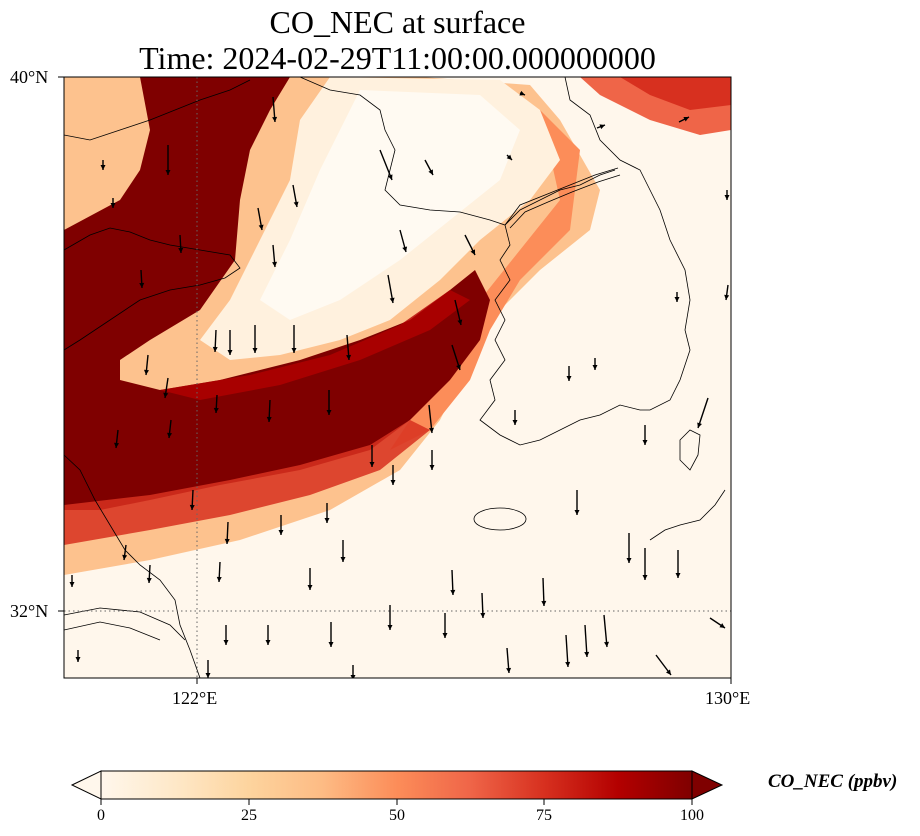 The width and height of the screenshot is (920, 836). Describe the element at coordinates (397, 815) in the screenshot. I see `colorbar-tick-label-50: 50` at that location.